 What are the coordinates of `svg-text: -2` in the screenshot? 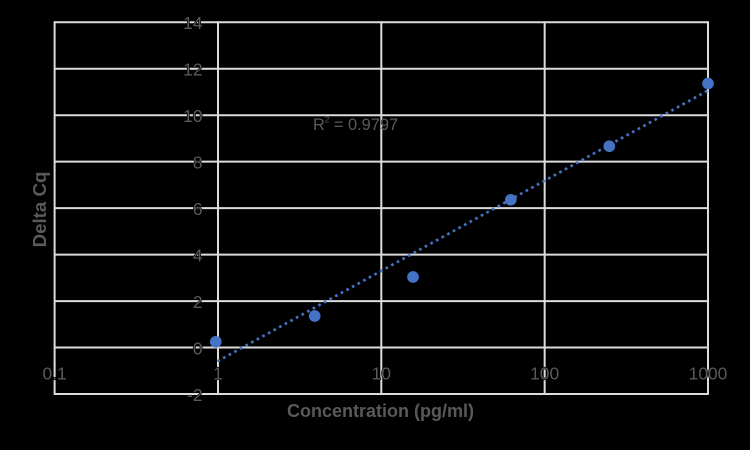 It's located at (194, 395).